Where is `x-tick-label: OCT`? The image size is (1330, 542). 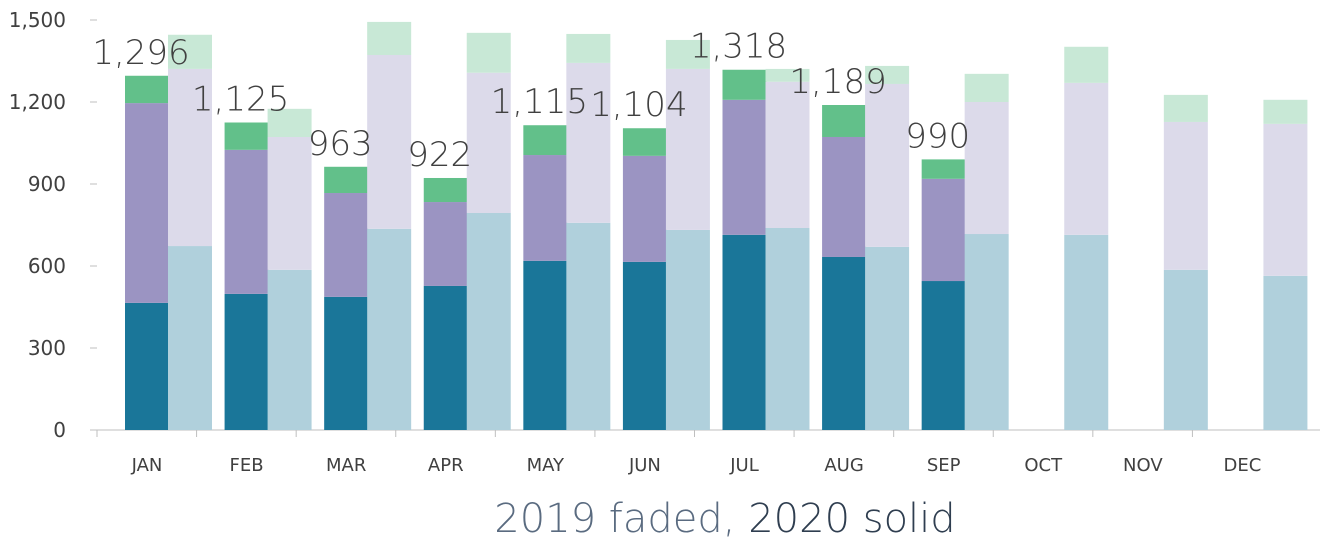 x-tick-label: OCT is located at coordinates (1043, 465).